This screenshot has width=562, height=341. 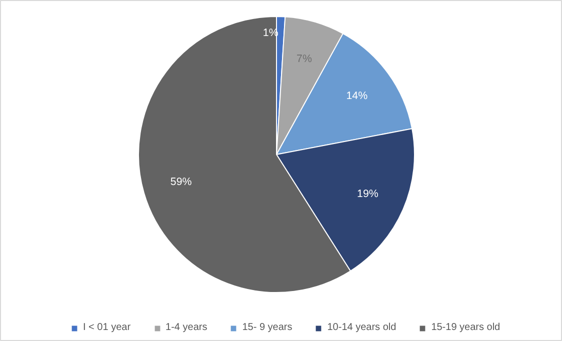 I want to click on data-label: 59%, so click(x=181, y=182).